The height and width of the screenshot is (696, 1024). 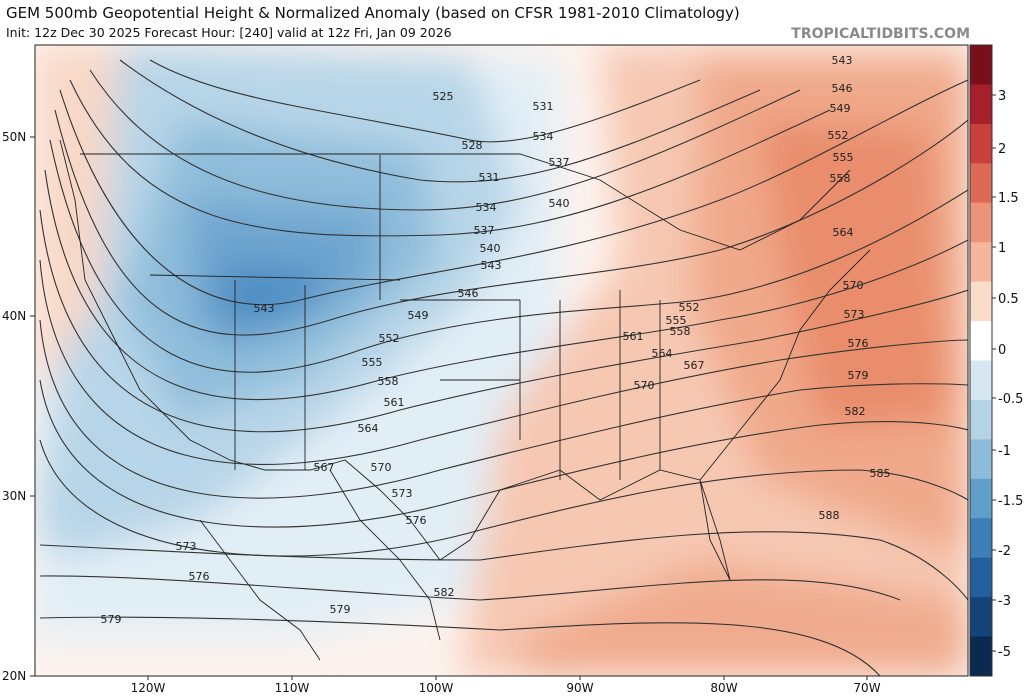 What do you see at coordinates (14, 676) in the screenshot?
I see `lat-label: 20N` at bounding box center [14, 676].